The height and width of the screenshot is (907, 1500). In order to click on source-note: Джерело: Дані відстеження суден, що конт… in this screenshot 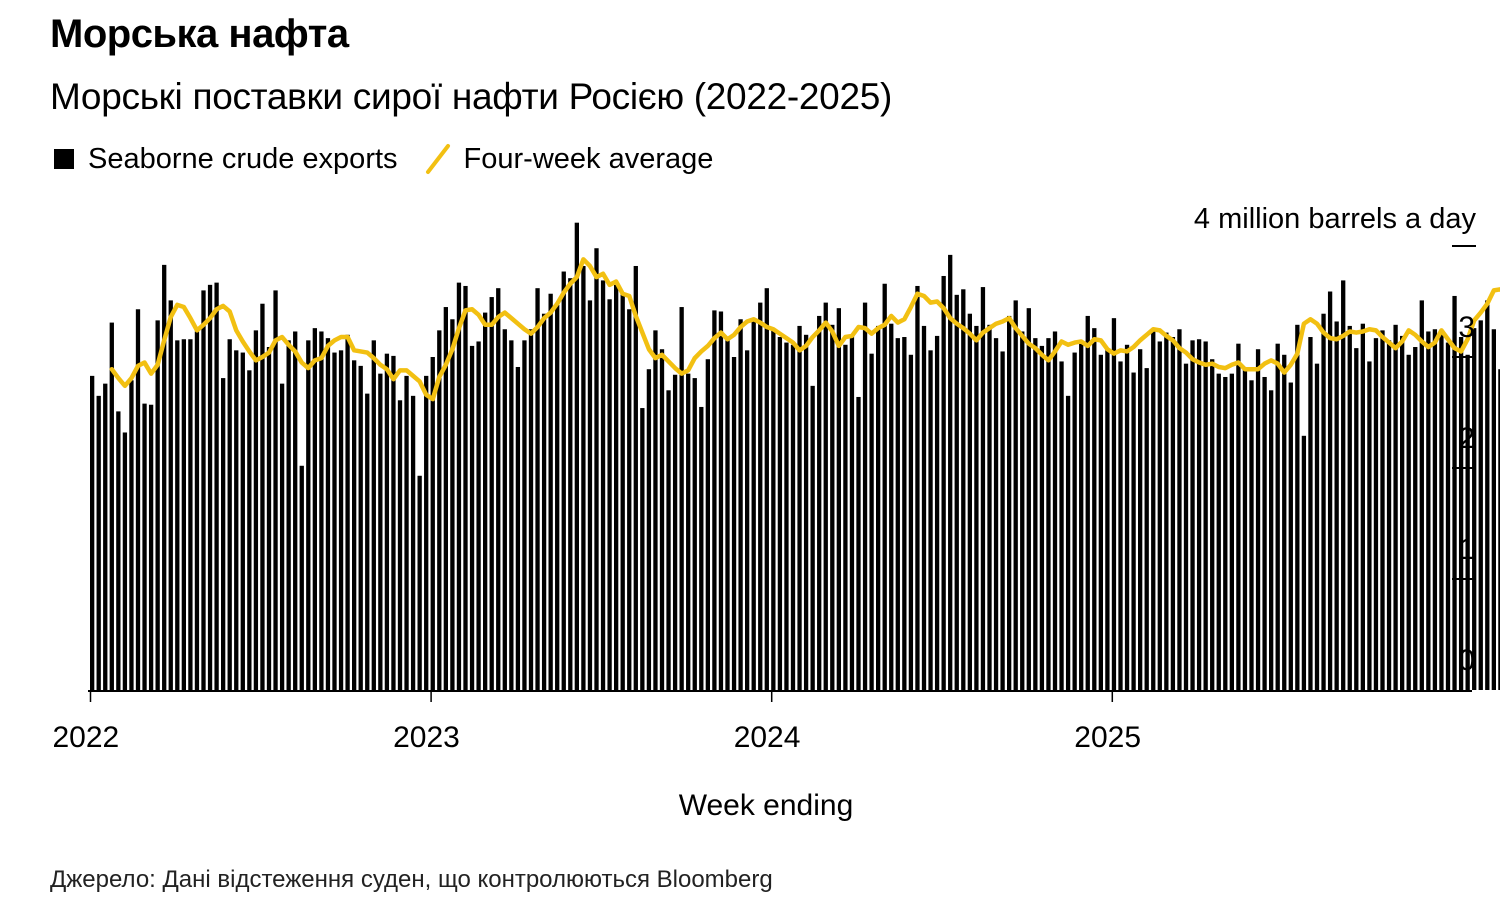, I will do `click(411, 879)`.